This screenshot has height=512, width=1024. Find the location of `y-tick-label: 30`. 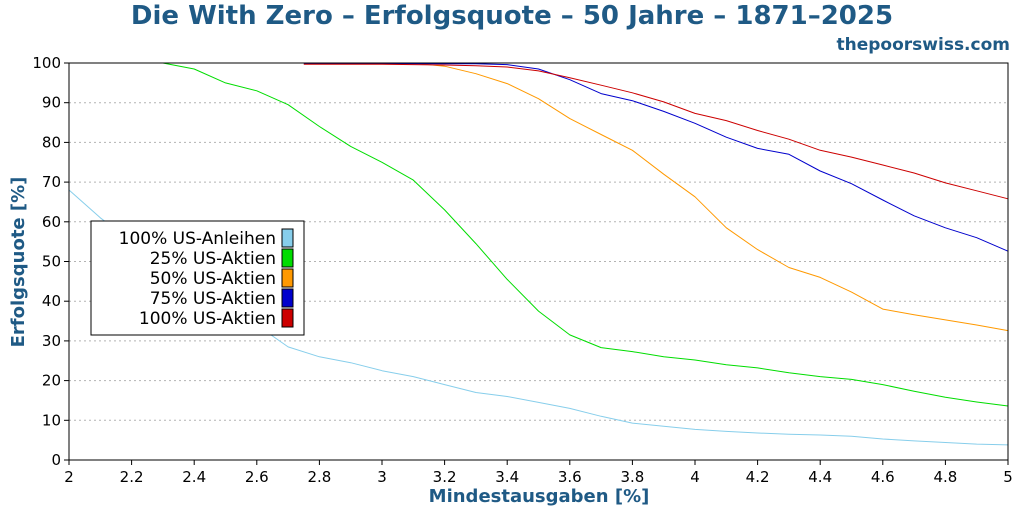

y-tick-label: 30 is located at coordinates (51, 341).